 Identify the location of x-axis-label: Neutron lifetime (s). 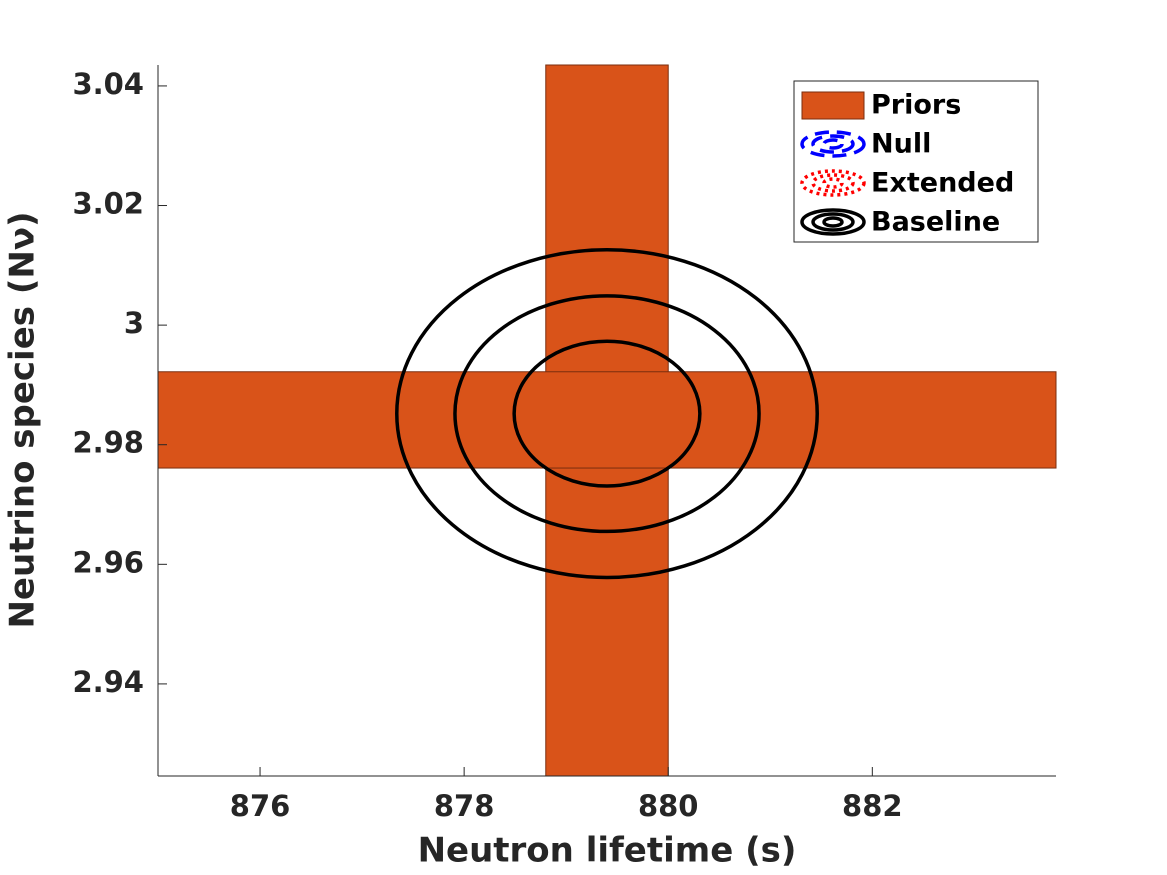
(607, 851).